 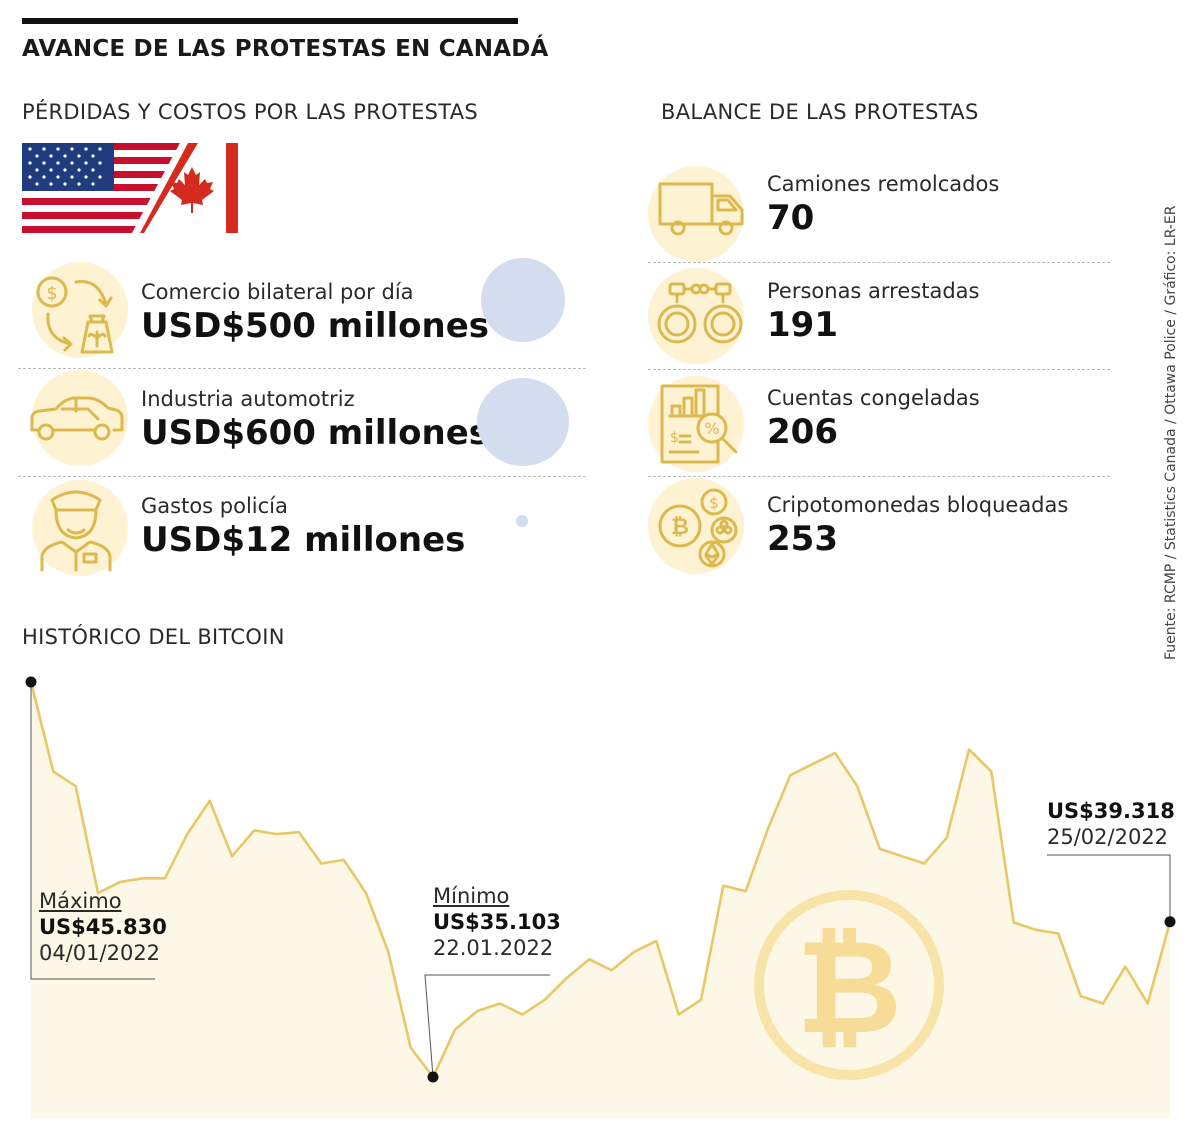 What do you see at coordinates (270, 21) in the screenshot?
I see `title-rule` at bounding box center [270, 21].